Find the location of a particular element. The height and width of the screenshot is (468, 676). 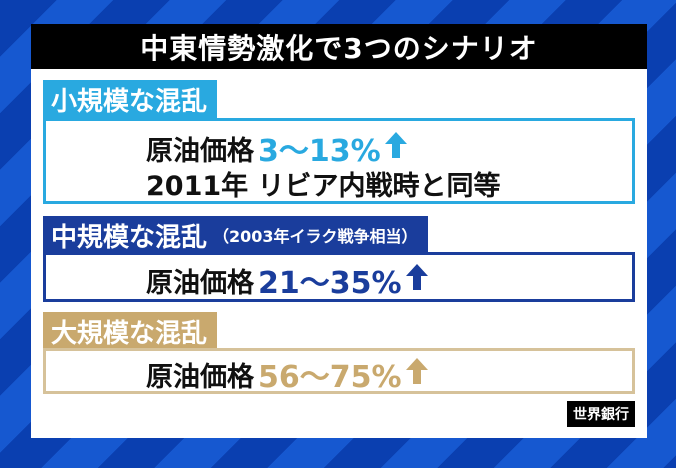

price-range: 56～75% is located at coordinates (330, 377).